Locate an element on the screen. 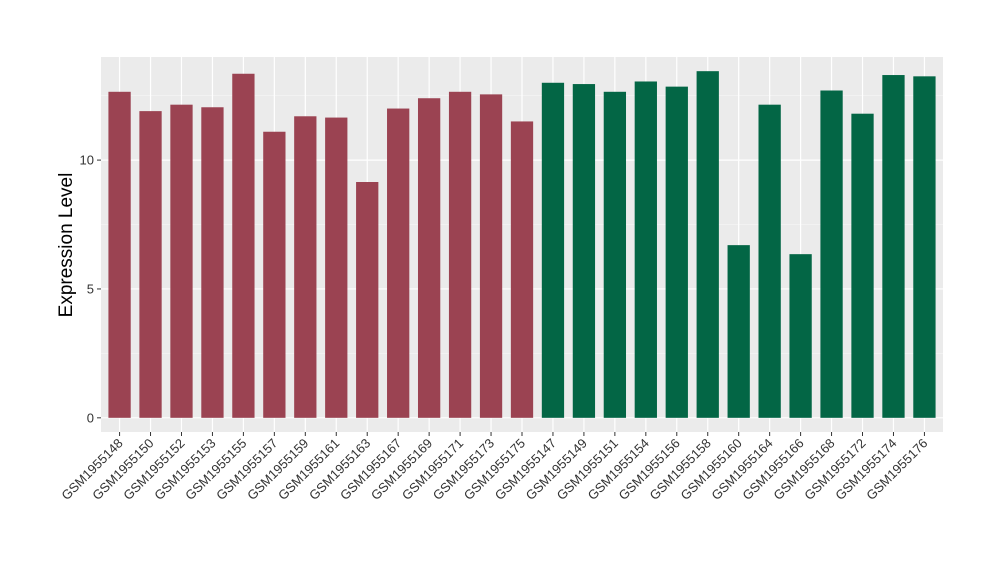 This screenshot has height=580, width=1000. bar-GSM1955154 is located at coordinates (645, 249).